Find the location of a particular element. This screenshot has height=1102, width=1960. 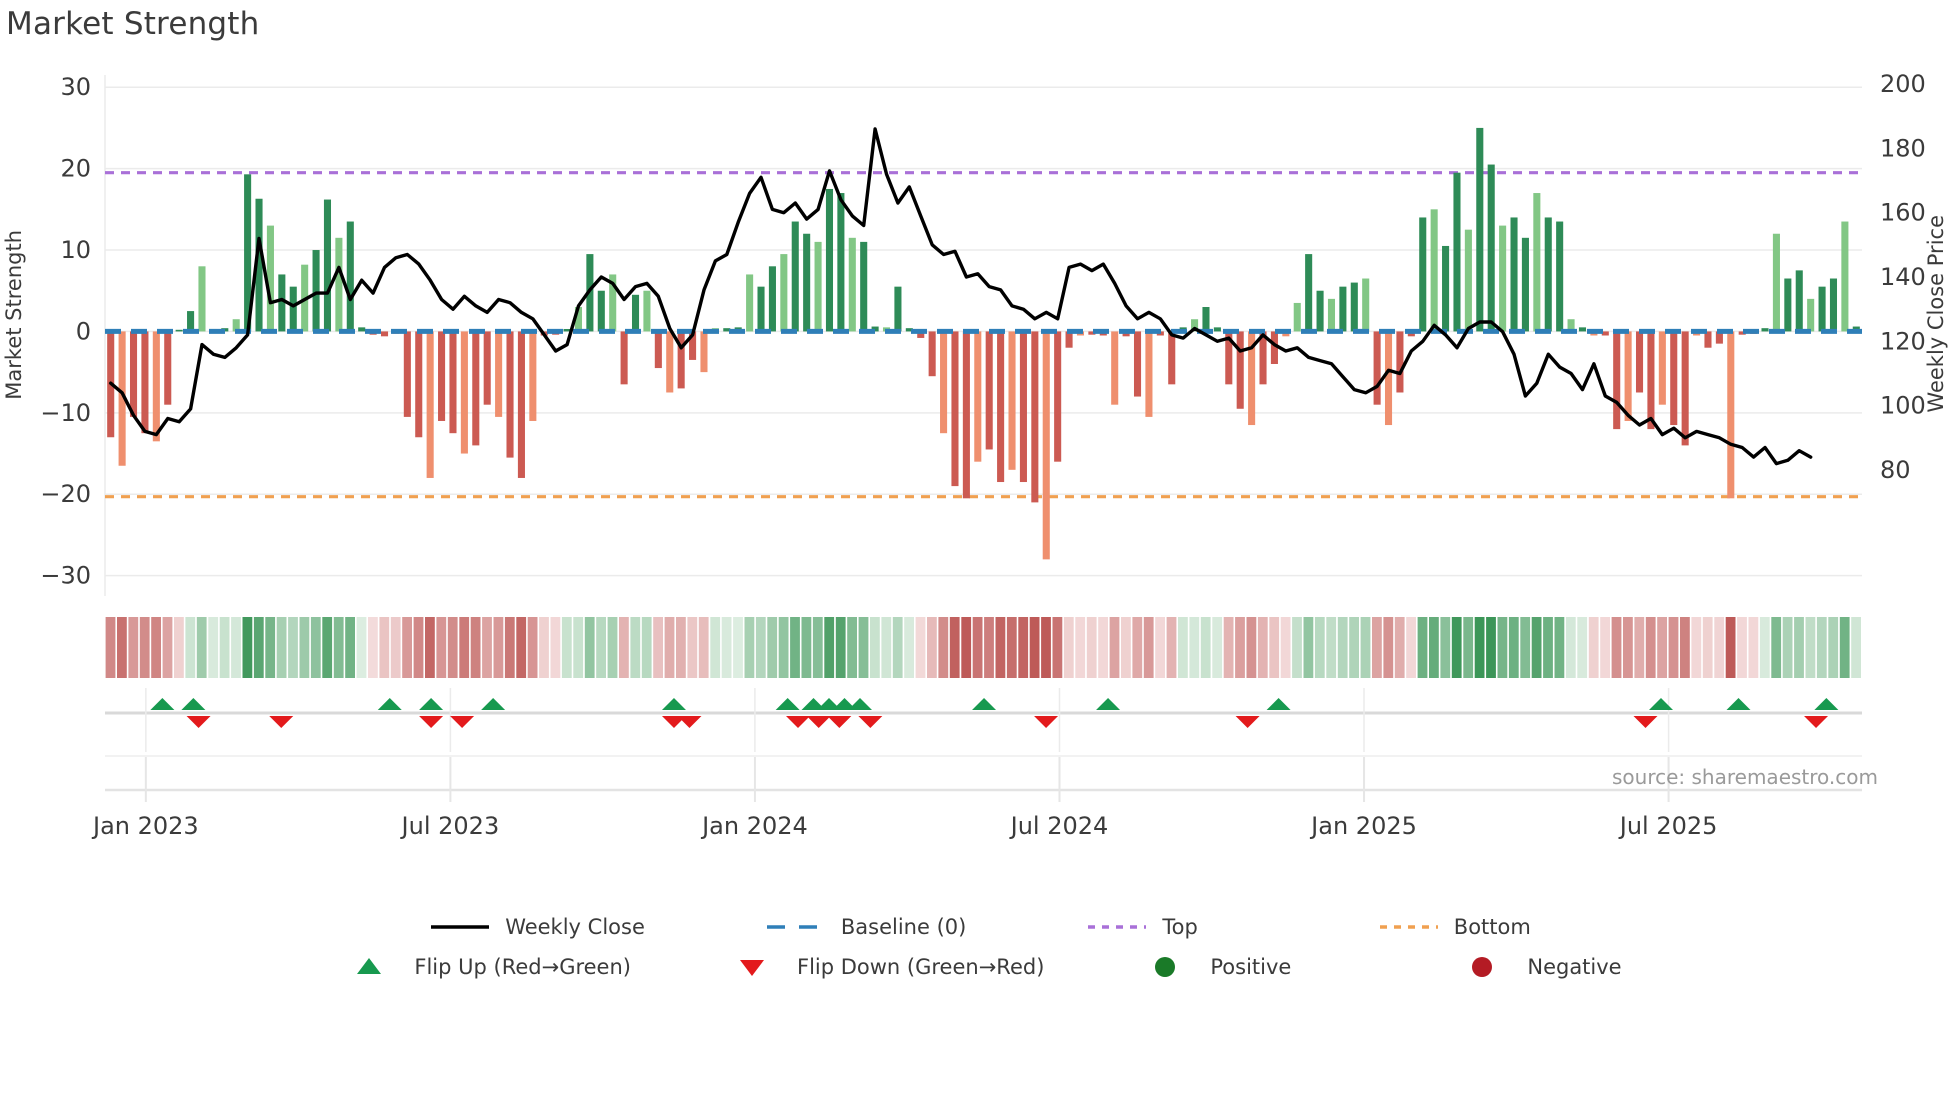

legend-label: Weekly Close is located at coordinates (575, 927).